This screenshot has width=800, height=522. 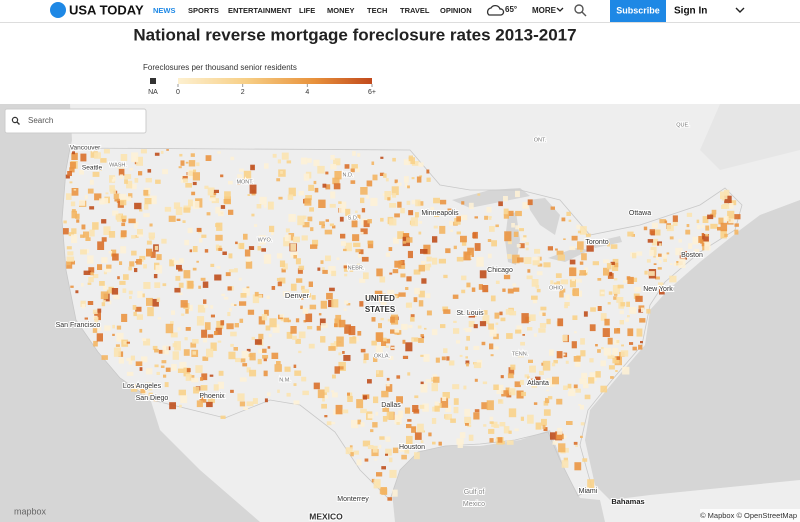 What do you see at coordinates (560, 9) in the screenshot?
I see `more-chevron` at bounding box center [560, 9].